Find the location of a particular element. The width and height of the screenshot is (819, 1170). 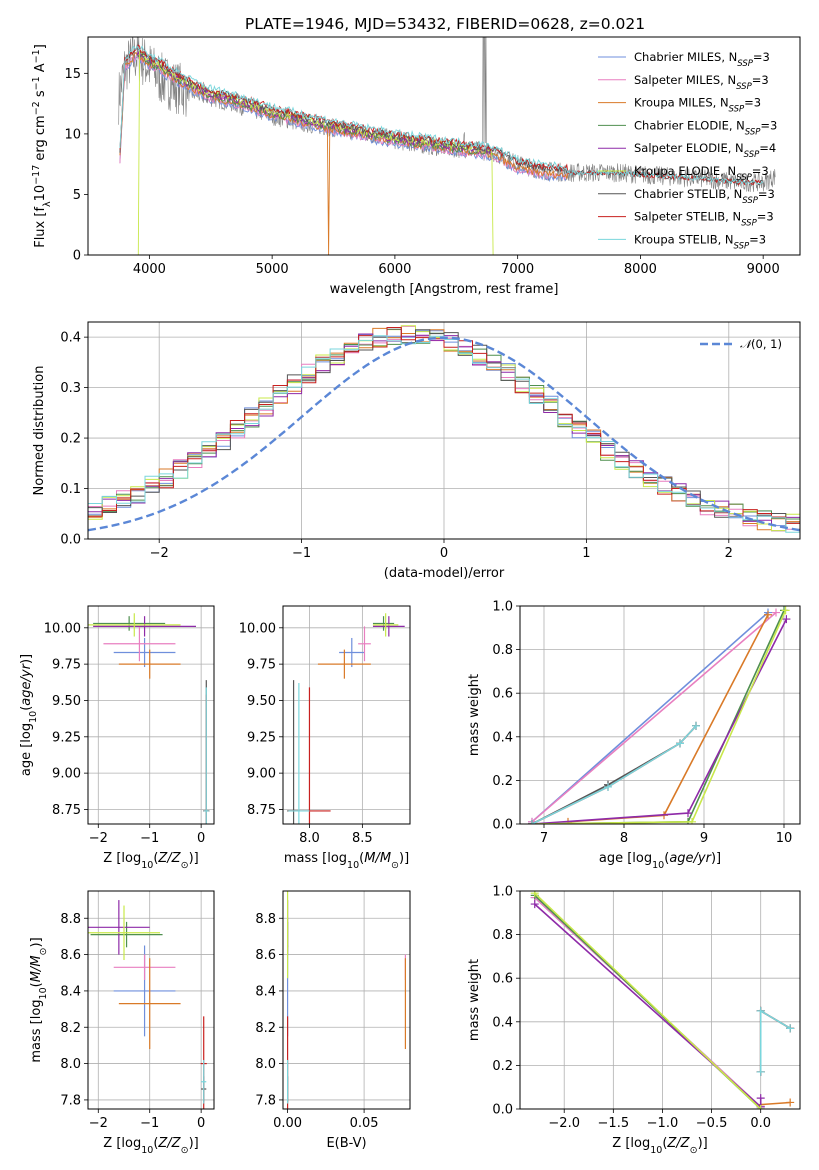

legend-text: Kroupa MILES, N is located at coordinates (681, 103).